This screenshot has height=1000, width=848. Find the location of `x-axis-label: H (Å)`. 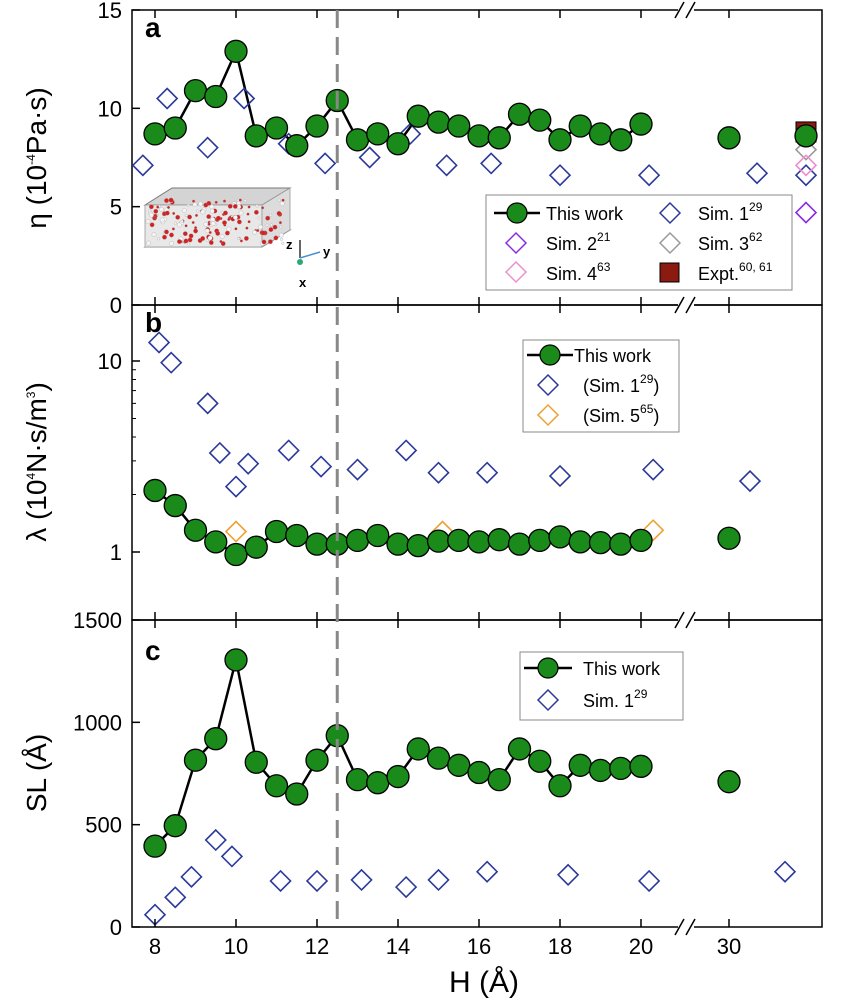

x-axis-label: H (Å) is located at coordinates (484, 982).